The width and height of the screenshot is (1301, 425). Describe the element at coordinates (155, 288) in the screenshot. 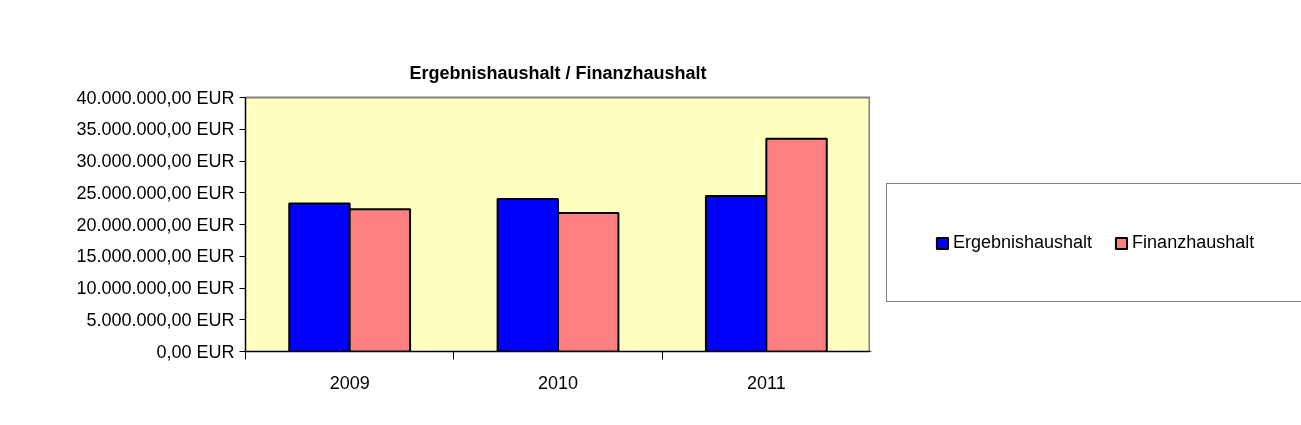

I see `y-tick-label: 10.000.000,00 EUR` at that location.